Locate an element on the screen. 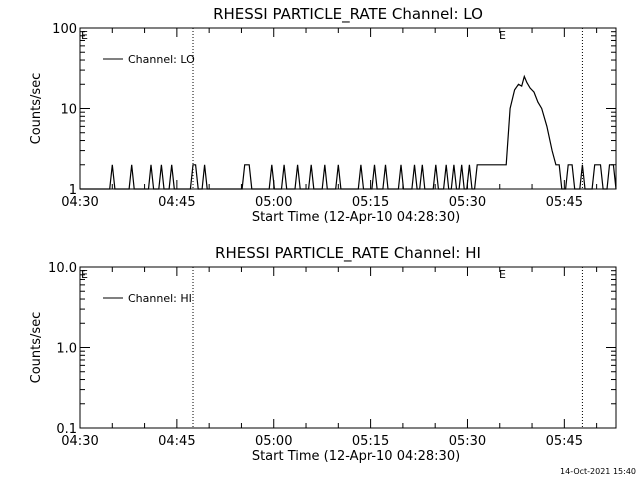 This screenshot has height=480, width=640. chart-title: RHESSI PARTICLE_RATE Channel: LO is located at coordinates (348, 14).